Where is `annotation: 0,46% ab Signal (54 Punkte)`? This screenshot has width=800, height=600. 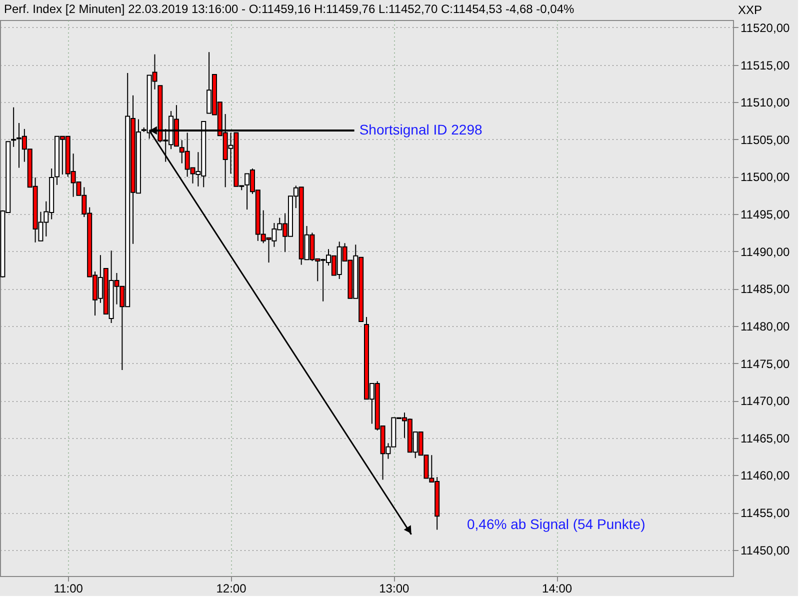
annotation: 0,46% ab Signal (54 Punkte) is located at coordinates (556, 524).